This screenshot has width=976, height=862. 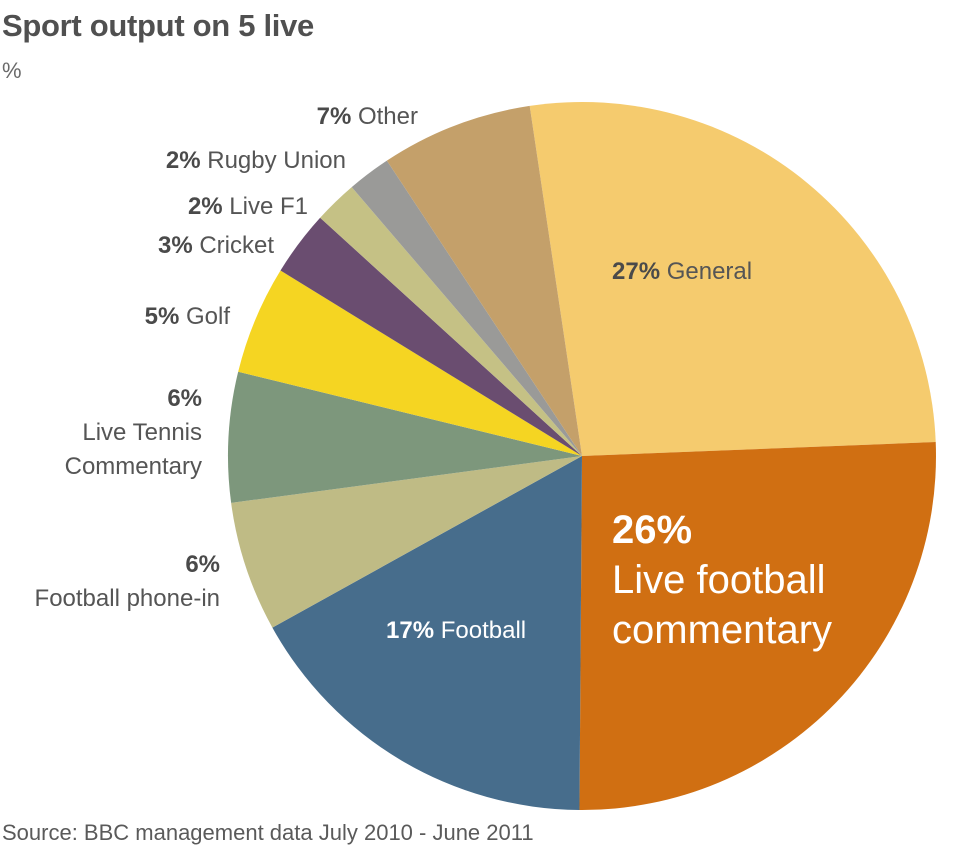 What do you see at coordinates (387, 116) in the screenshot?
I see `label-other-name: Other` at bounding box center [387, 116].